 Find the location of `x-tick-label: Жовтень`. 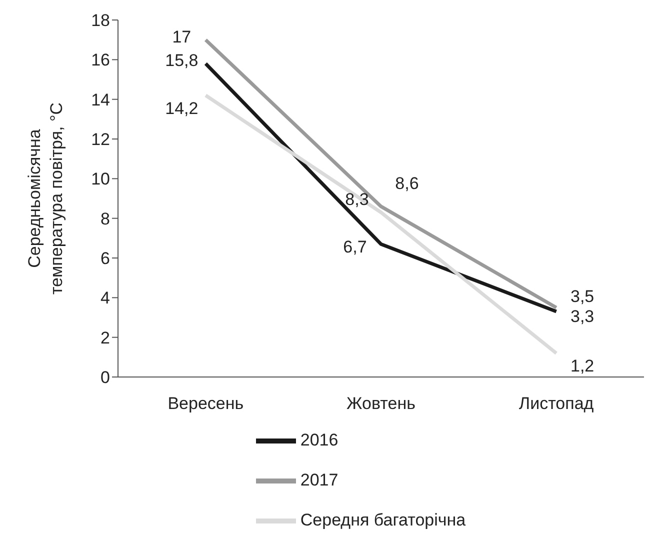

x-tick-label: Жовтень is located at coordinates (381, 404).